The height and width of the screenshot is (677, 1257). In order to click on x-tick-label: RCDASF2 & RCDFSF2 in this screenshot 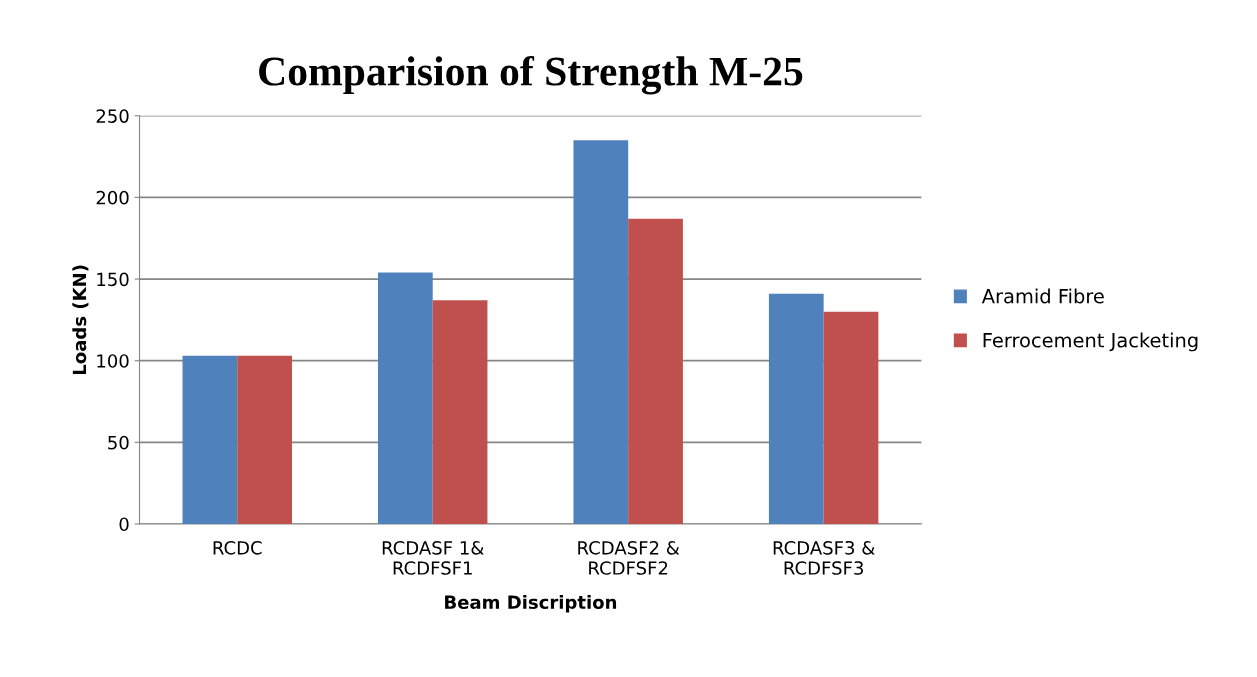, I will do `click(629, 557)`.